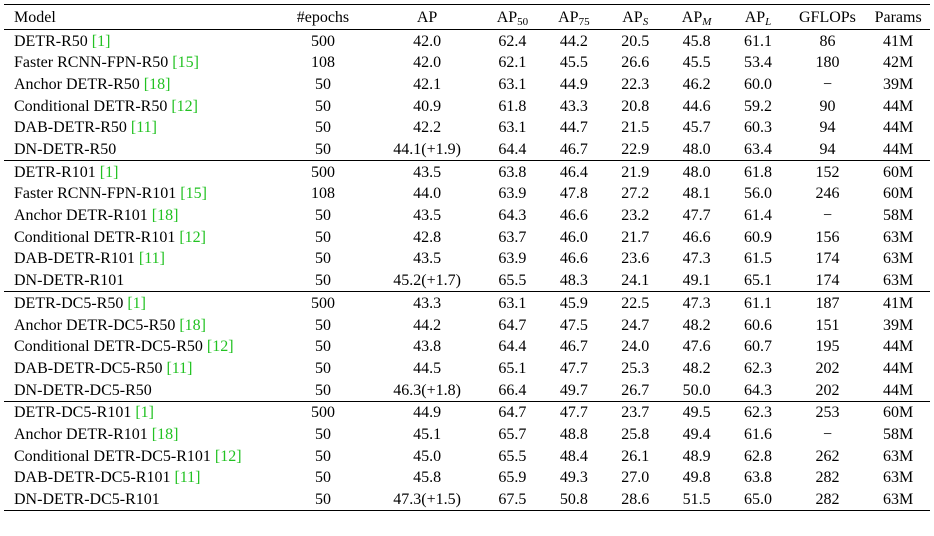 The width and height of the screenshot is (934, 536). I want to click on cell-model: Anchor DETR-R101 [18], so click(138, 216).